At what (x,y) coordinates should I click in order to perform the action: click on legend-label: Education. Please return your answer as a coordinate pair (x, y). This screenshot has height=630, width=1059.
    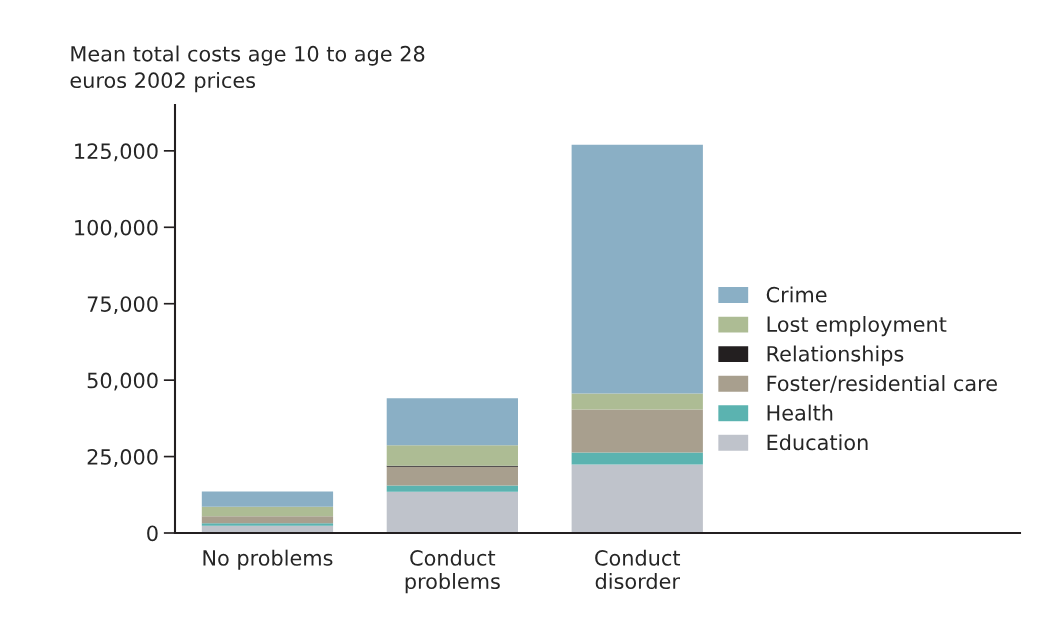
    Looking at the image, I should click on (817, 442).